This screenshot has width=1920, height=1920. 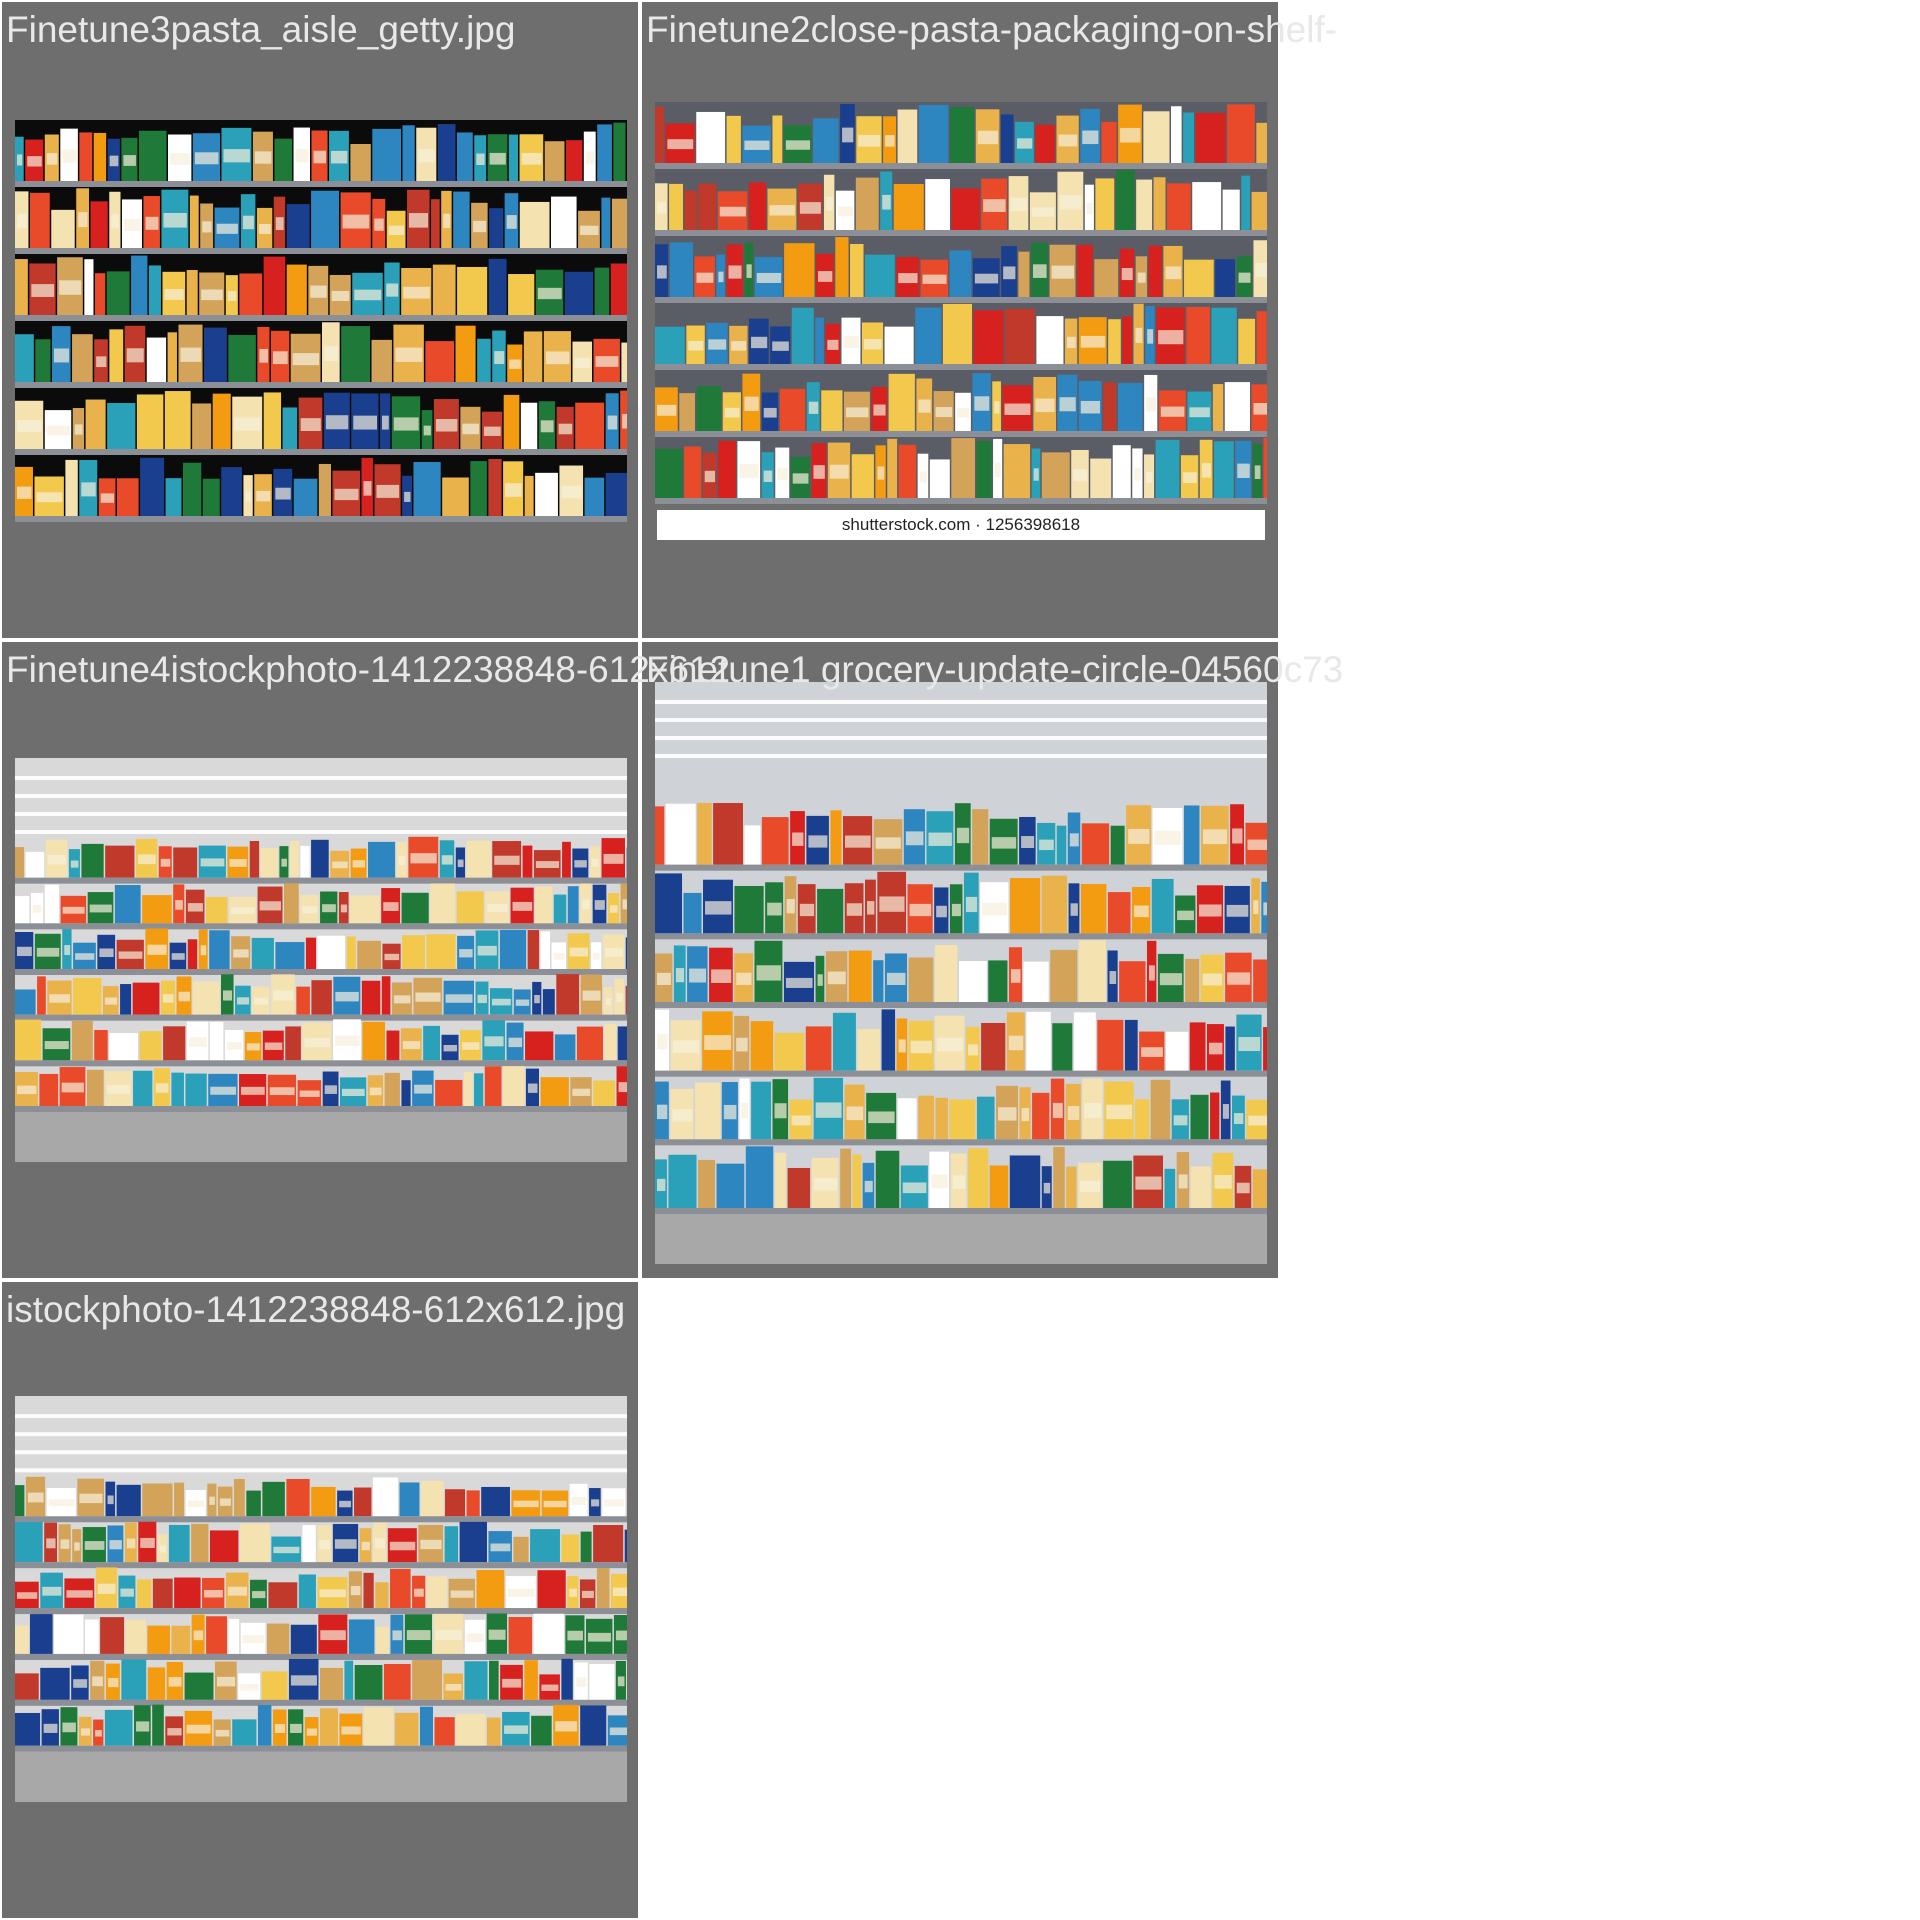 I want to click on gallery-tile-3: Finetune4istockphoto-1412238848-612x612, so click(x=366, y=960).